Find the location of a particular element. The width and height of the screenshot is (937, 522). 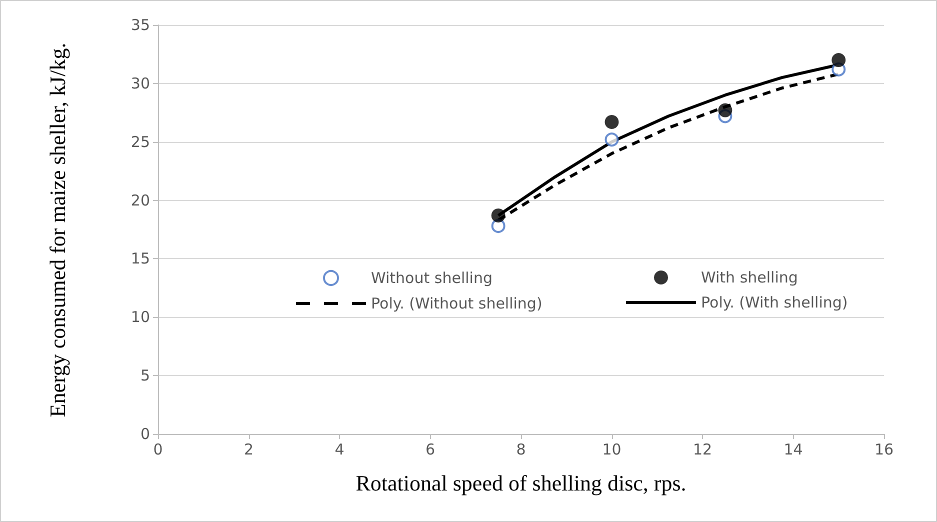

legend-label: Without shelling is located at coordinates (431, 278).